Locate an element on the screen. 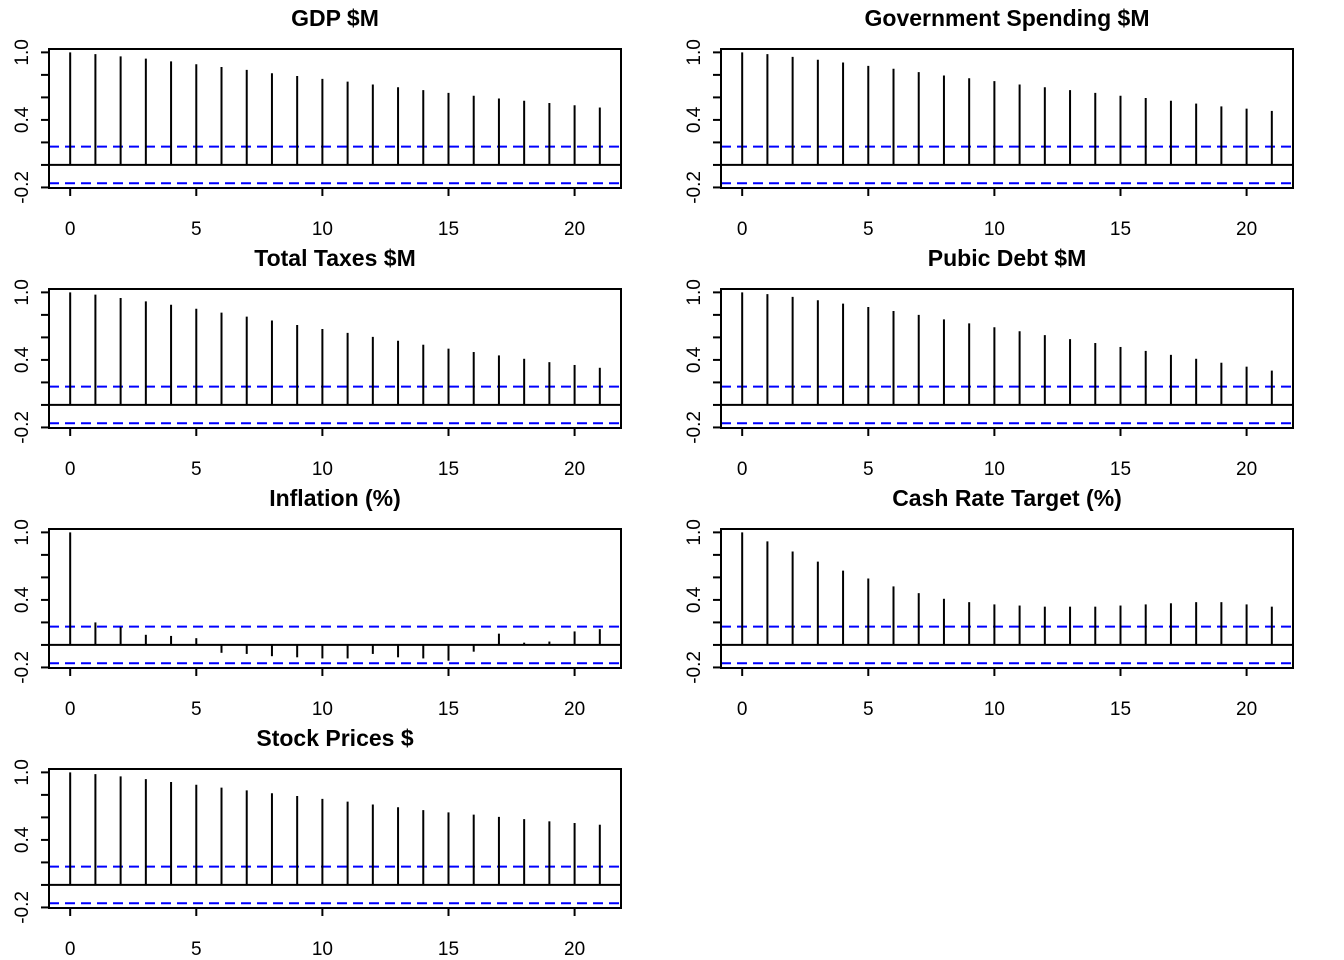 The width and height of the screenshot is (1344, 960). acf-panel-6: Cash Rate Target (%) 0 5 10 15 20 -0.2 0.4 1.0 is located at coordinates (989, 602).